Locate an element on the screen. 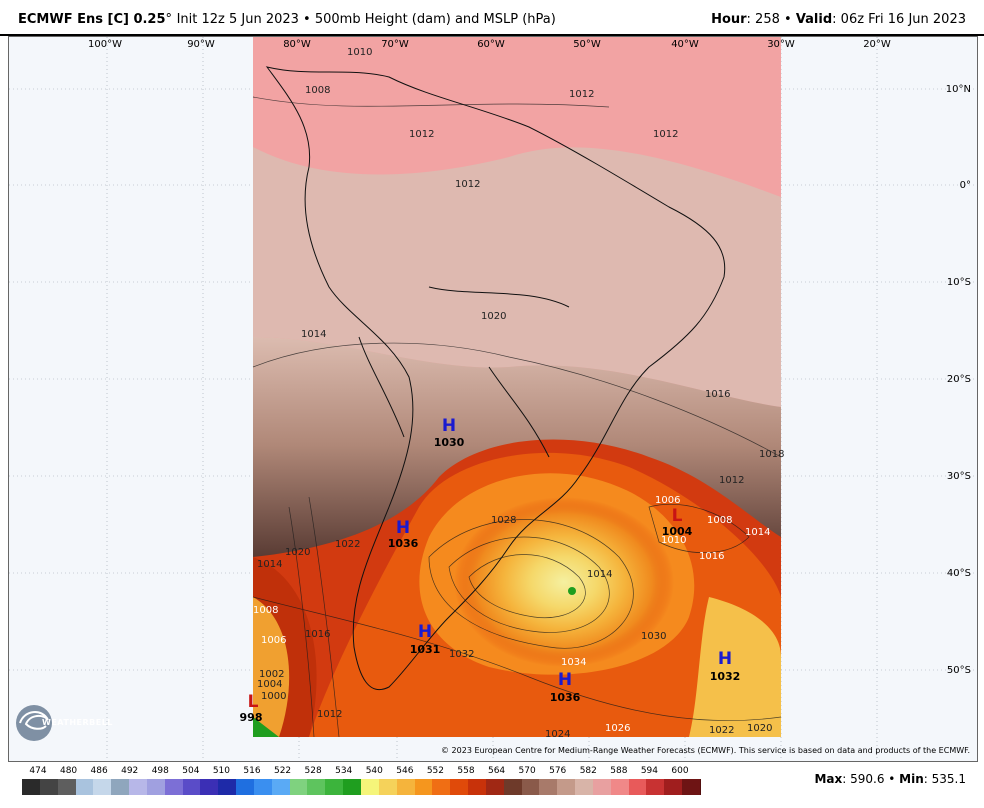 This screenshot has width=984, height=808. legend-tick-label: 480 is located at coordinates (68, 771).